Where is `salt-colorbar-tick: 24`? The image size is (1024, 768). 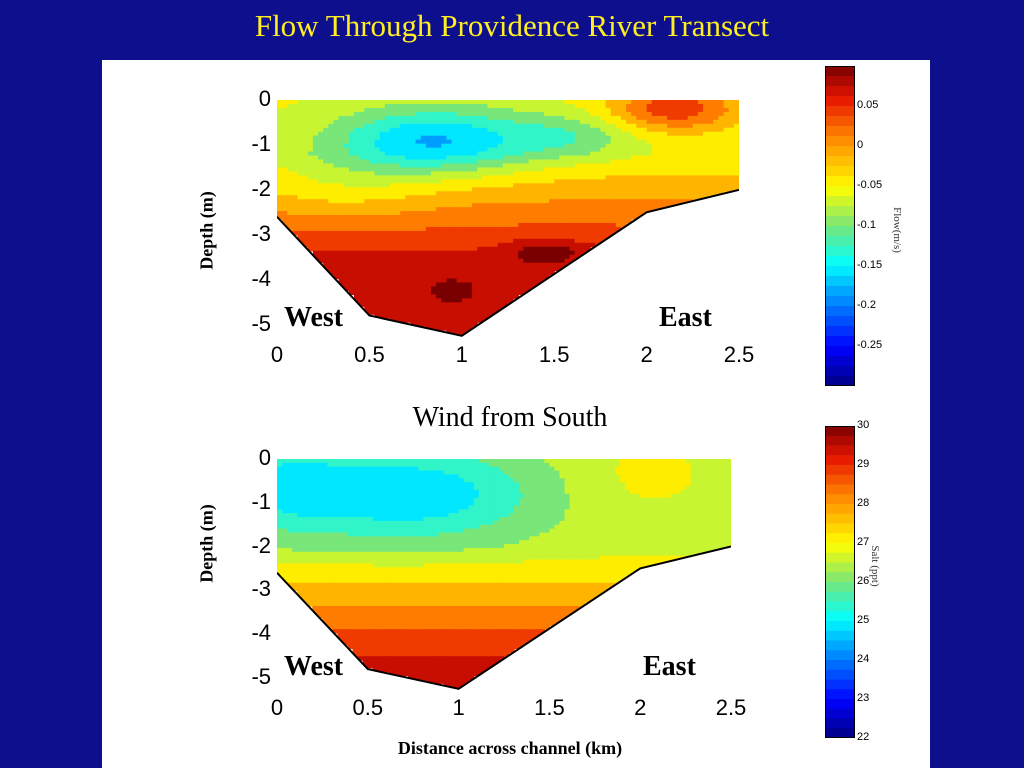
salt-colorbar-tick: 24 is located at coordinates (863, 659).